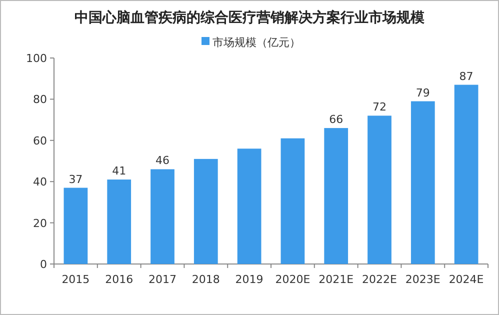 Image resolution: width=499 pixels, height=315 pixels. What do you see at coordinates (40, 223) in the screenshot?
I see `y-tick-label: 20` at bounding box center [40, 223].